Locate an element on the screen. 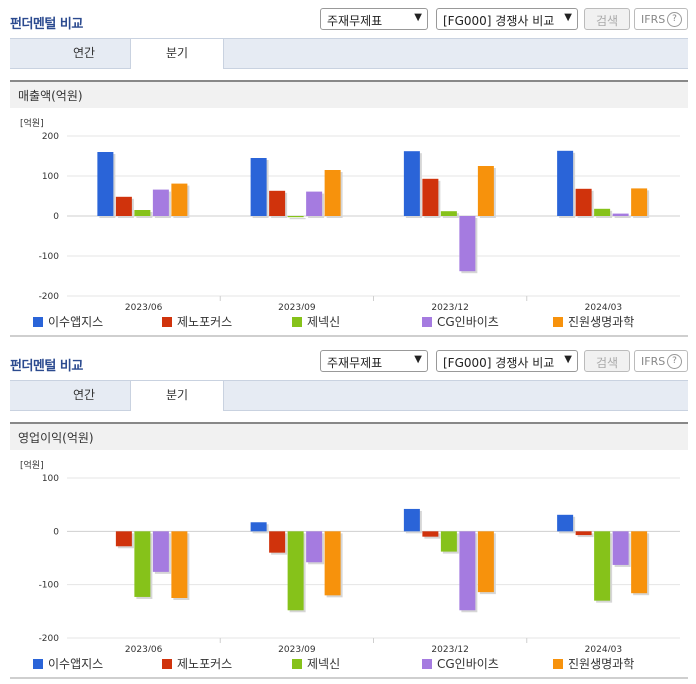 The image size is (696, 684). y-unit-label: [억원] is located at coordinates (32, 123).